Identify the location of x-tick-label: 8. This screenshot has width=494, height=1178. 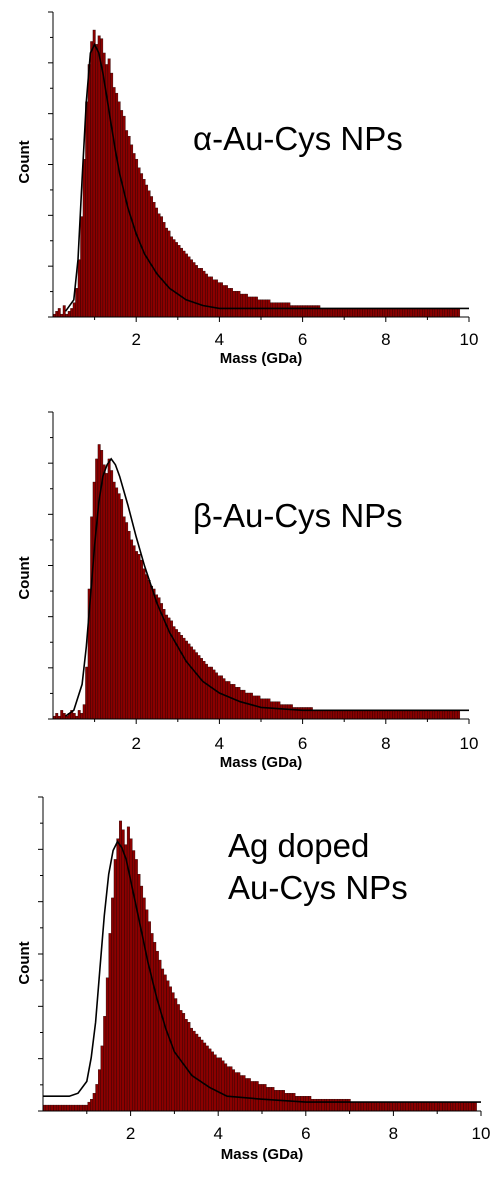
(385, 743).